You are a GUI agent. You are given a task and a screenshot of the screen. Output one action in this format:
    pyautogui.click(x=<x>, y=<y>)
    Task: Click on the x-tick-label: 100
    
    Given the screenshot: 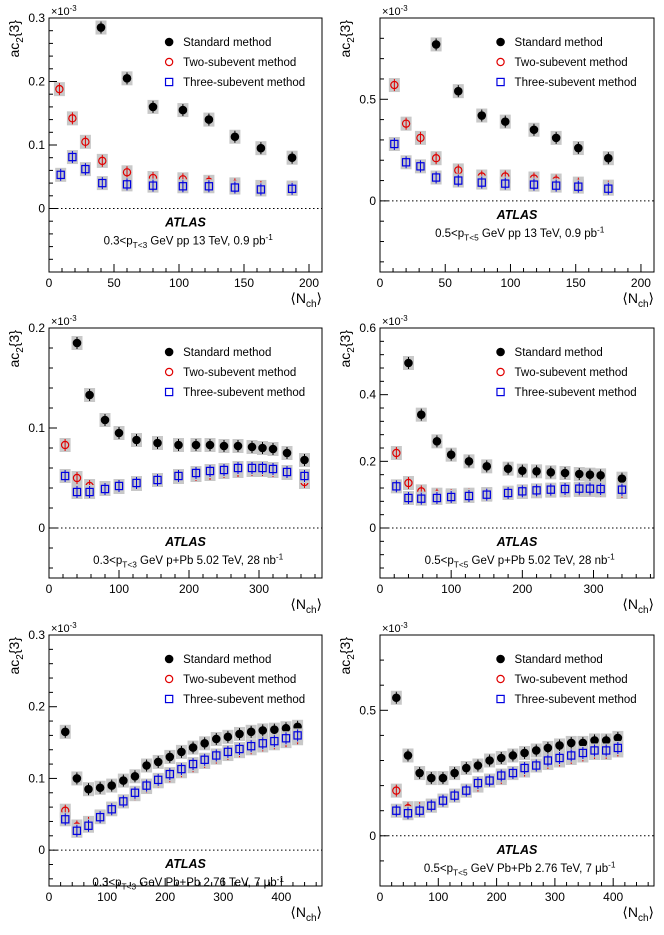 What is the action you would take?
    pyautogui.click(x=107, y=897)
    